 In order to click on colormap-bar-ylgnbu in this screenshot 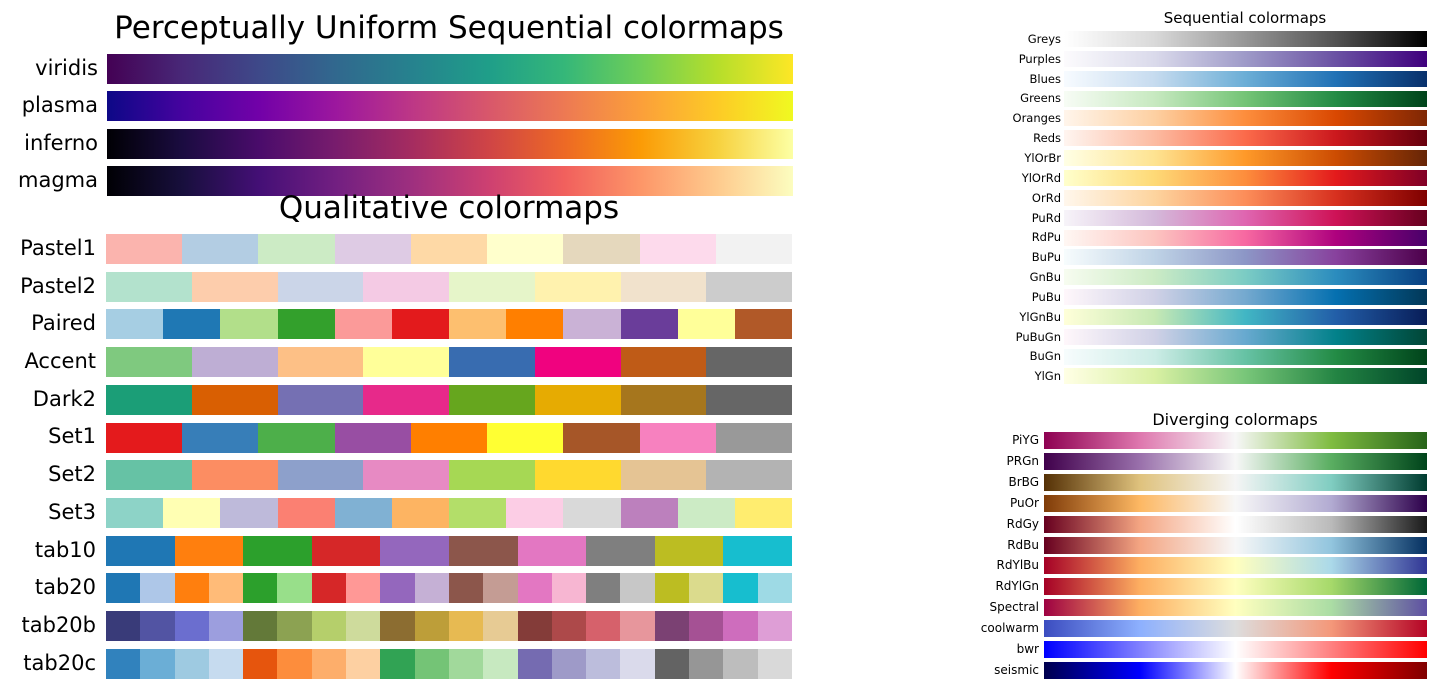, I will do `click(1245, 316)`.